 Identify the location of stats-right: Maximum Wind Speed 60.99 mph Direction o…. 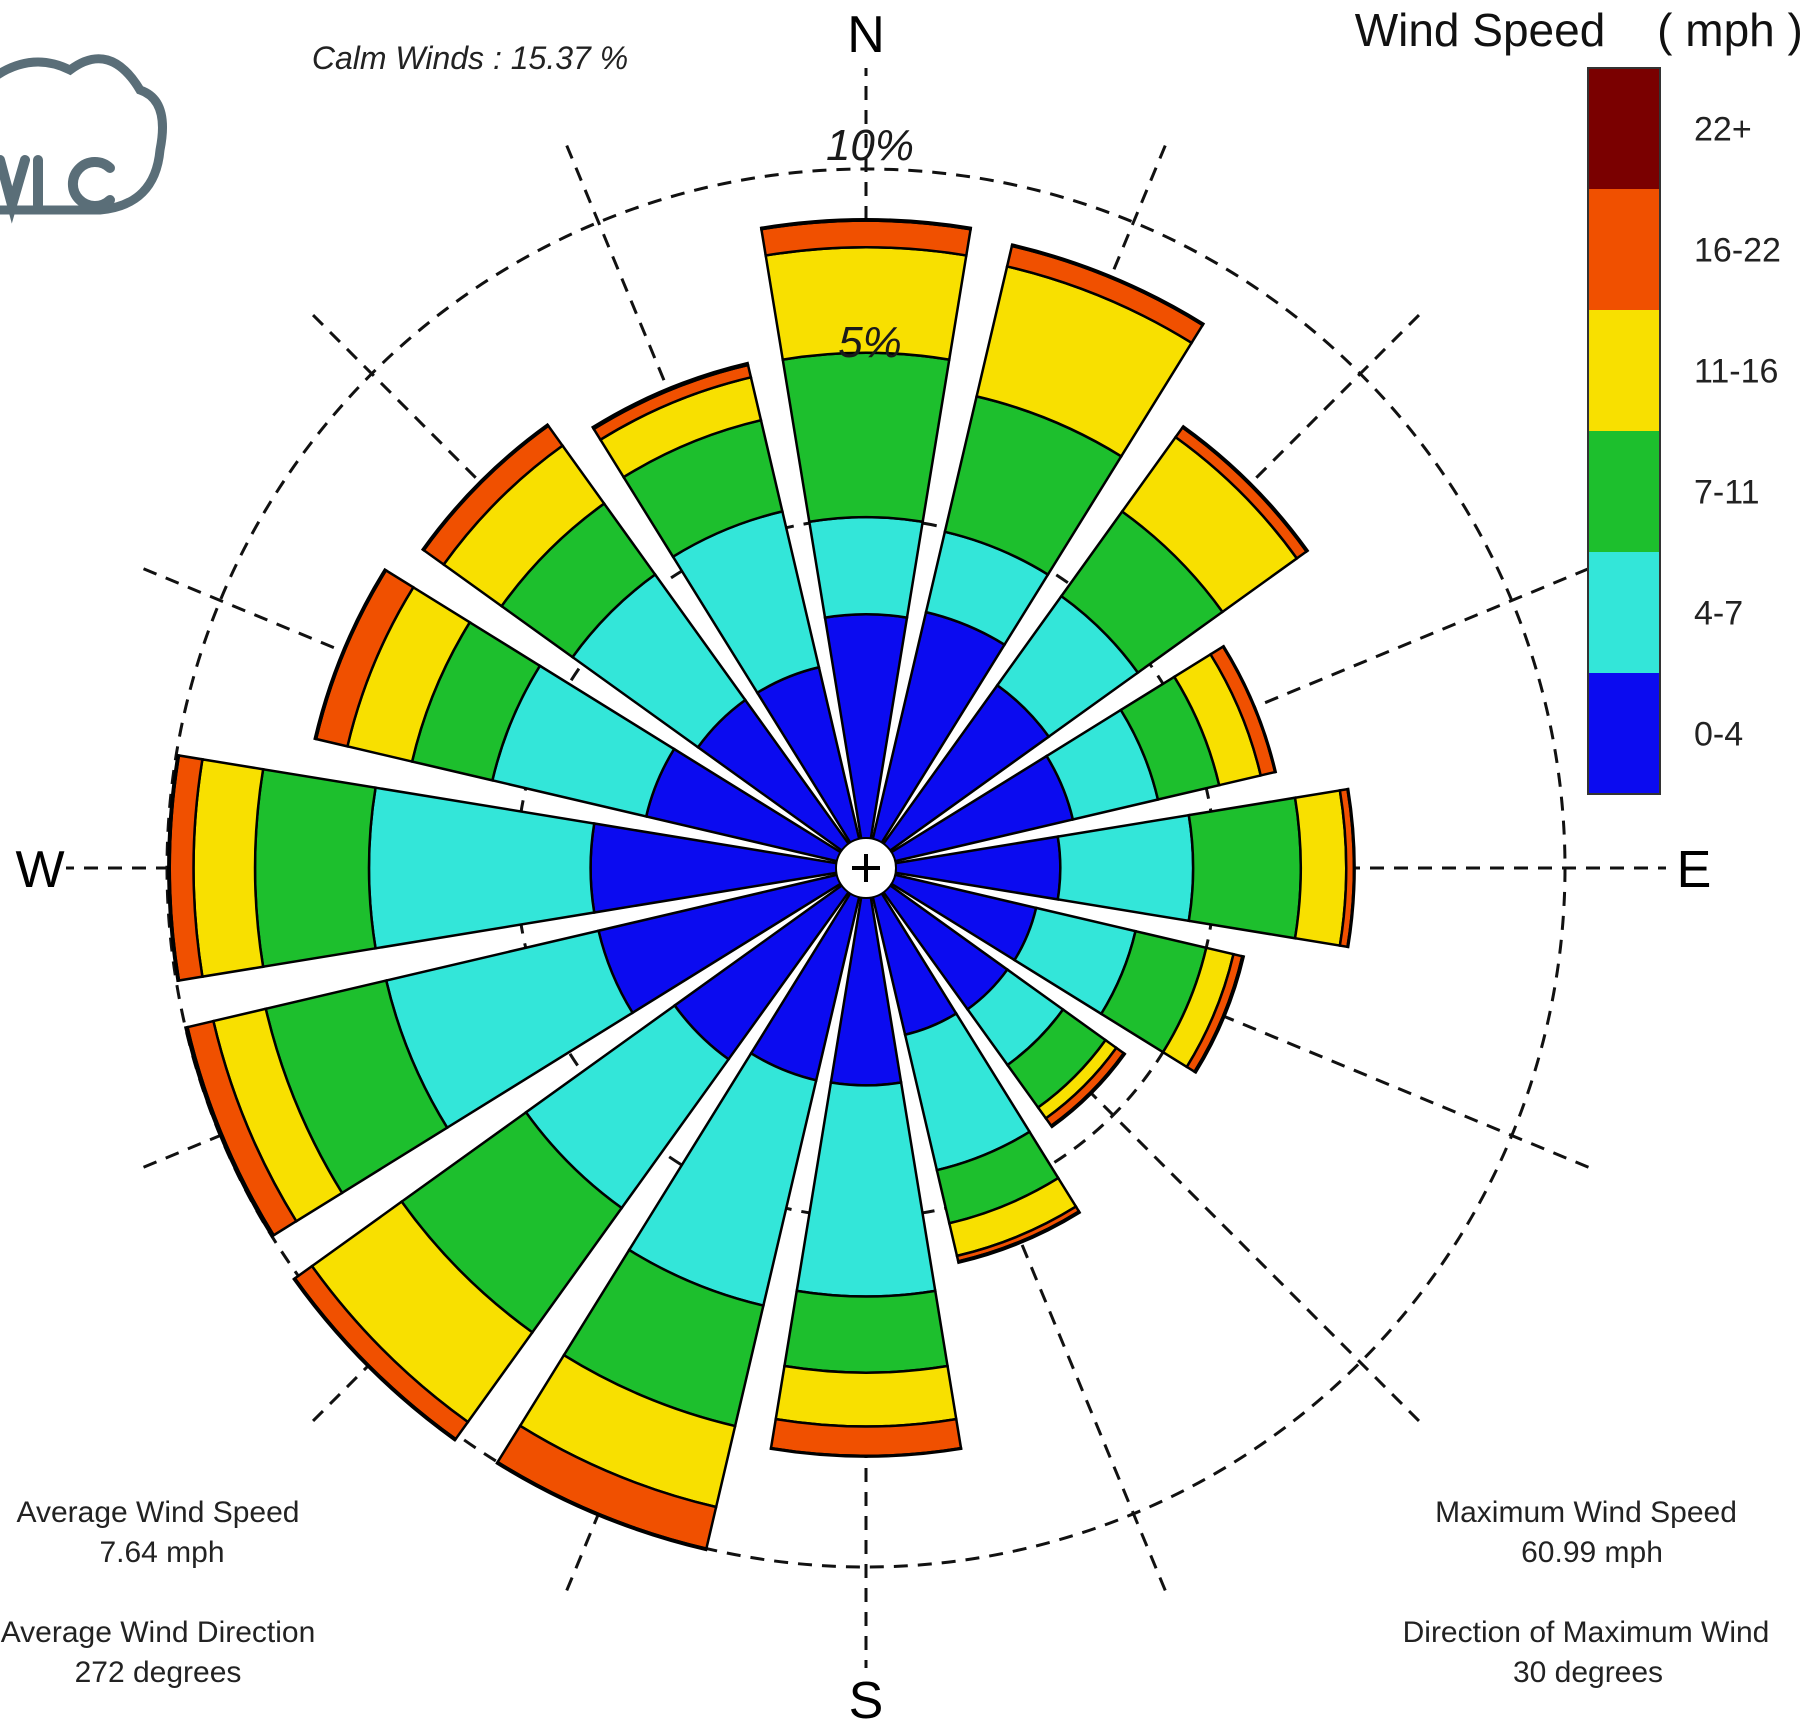
(1586, 1592).